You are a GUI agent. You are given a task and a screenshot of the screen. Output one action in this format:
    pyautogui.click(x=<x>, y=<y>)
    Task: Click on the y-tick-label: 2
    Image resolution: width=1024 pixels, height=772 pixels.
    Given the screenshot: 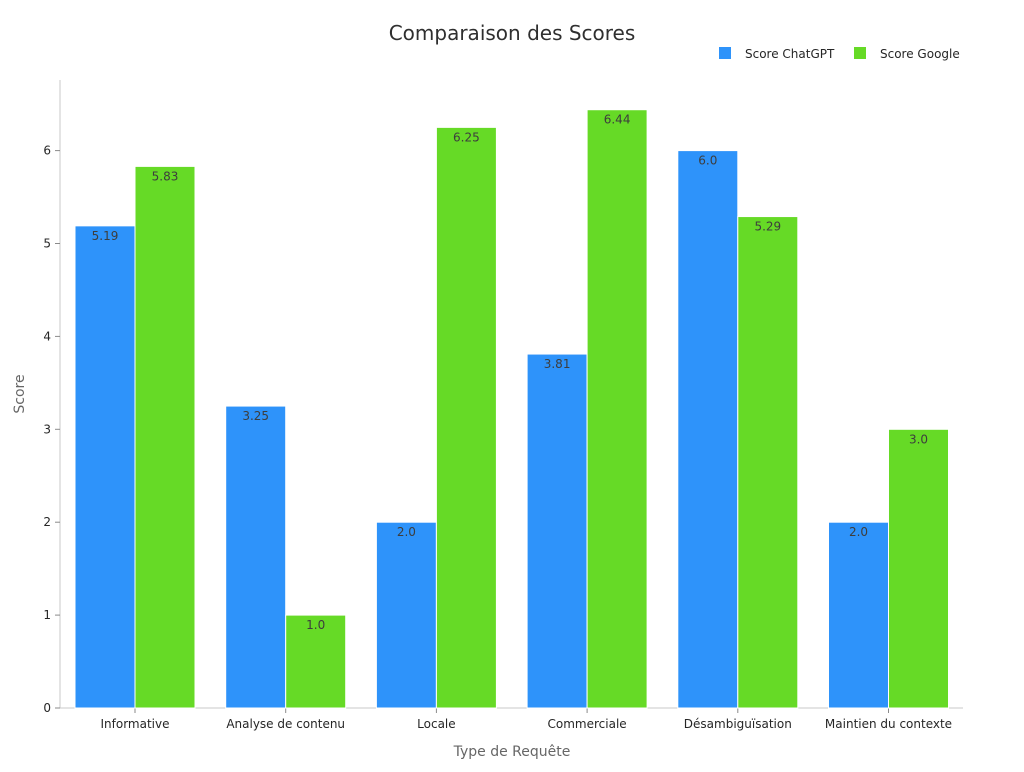 What is the action you would take?
    pyautogui.click(x=47, y=522)
    